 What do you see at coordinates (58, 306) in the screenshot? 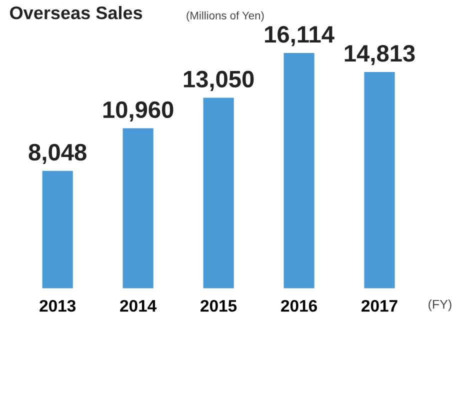
I see `x-tick-label: 2013` at bounding box center [58, 306].